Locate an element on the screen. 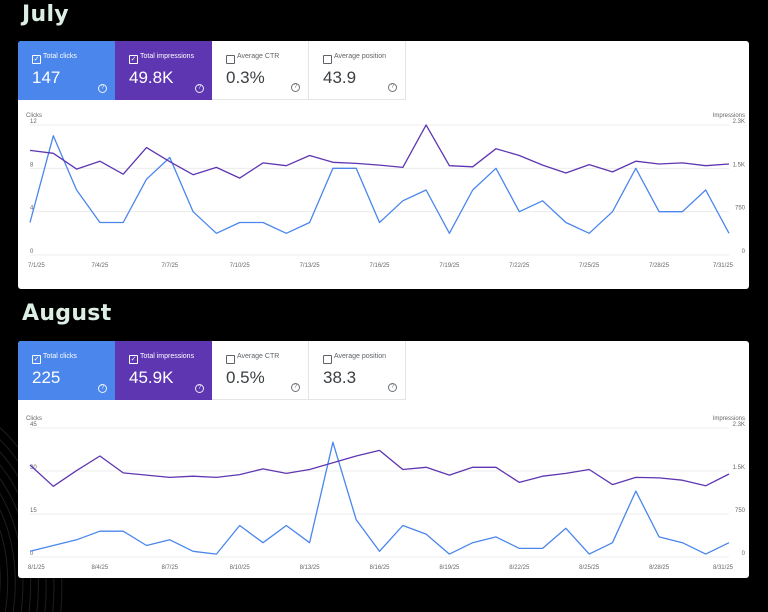 Image resolution: width=768 pixels, height=612 pixels. metric-card-average-position: Average position 38.3 ? is located at coordinates (357, 370).